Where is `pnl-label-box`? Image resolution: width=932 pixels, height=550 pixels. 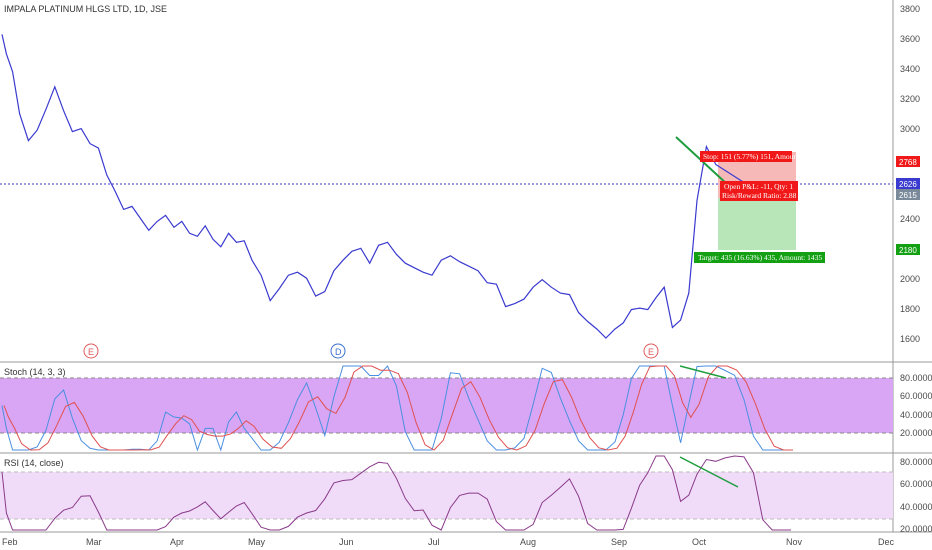 pnl-label-box is located at coordinates (759, 191).